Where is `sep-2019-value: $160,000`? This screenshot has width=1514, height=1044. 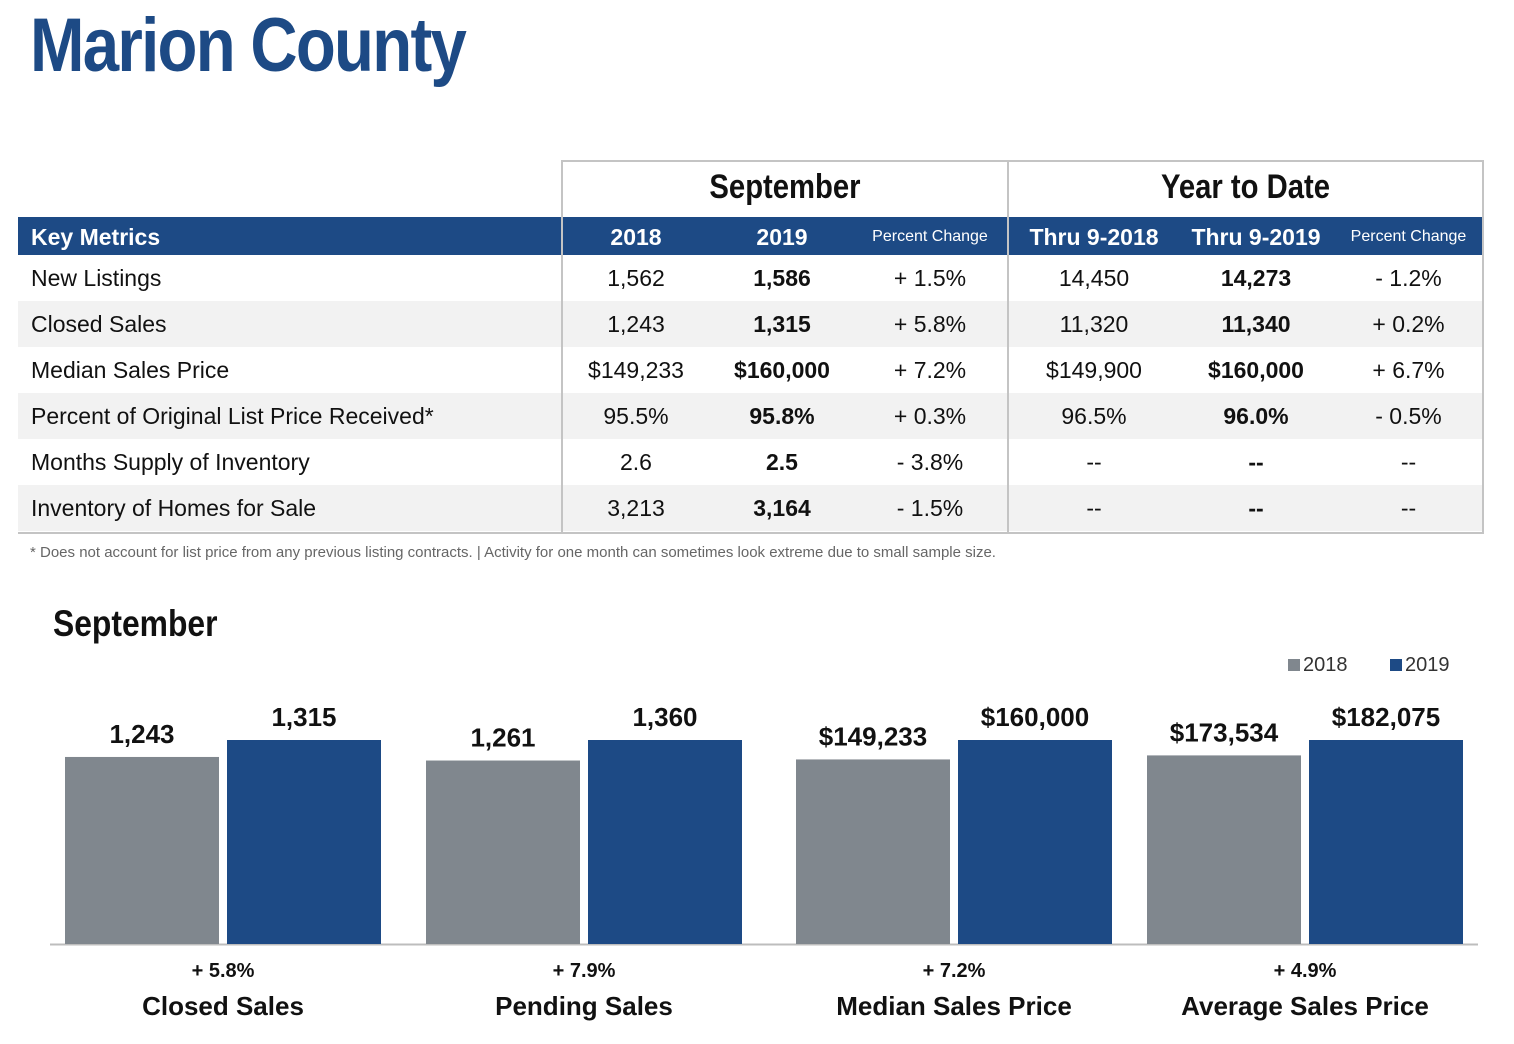
sep-2019-value: $160,000 is located at coordinates (782, 370).